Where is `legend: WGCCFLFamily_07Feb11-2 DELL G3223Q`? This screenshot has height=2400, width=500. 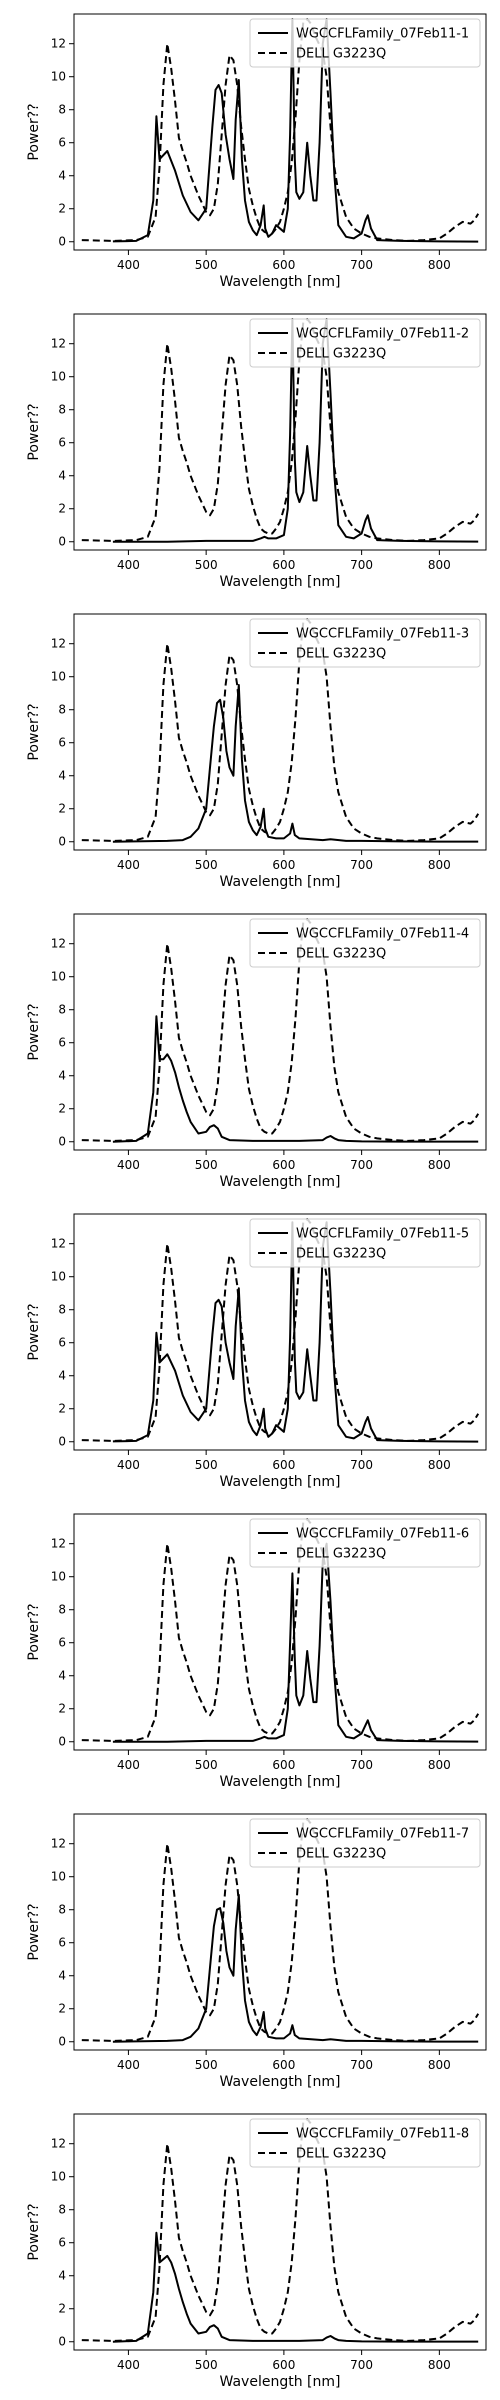
legend: WGCCFLFamily_07Feb11-2 DELL G3223Q is located at coordinates (365, 343).